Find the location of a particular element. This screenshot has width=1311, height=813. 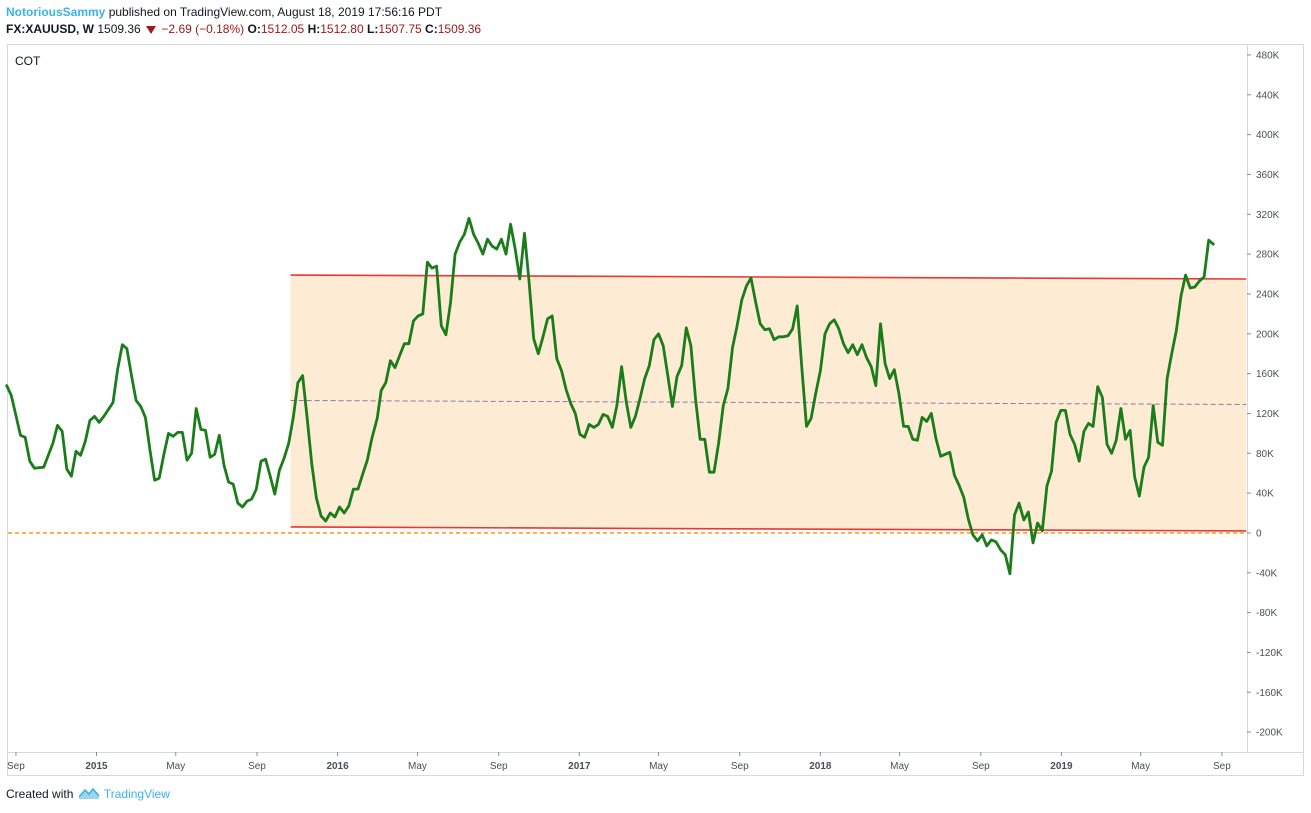

indicator-label: COT is located at coordinates (28, 61).